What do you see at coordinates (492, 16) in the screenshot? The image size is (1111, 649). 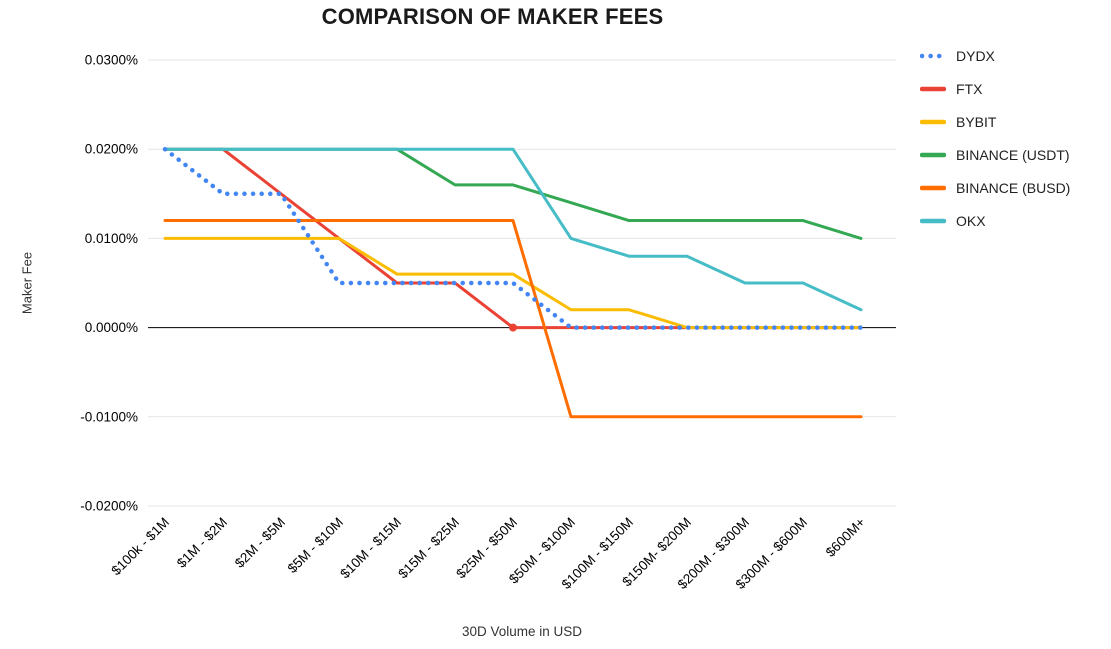 I see `chart-title: COMPARISON OF MAKER FEES` at bounding box center [492, 16].